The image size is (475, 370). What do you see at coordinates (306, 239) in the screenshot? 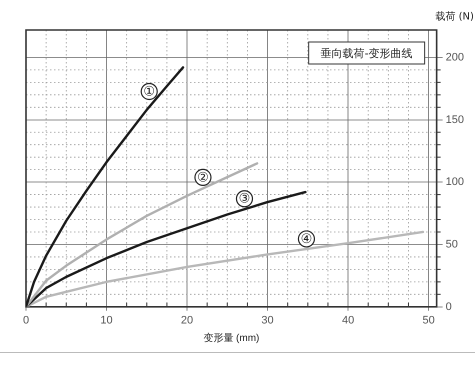
I see `series-label: ④` at bounding box center [306, 239].